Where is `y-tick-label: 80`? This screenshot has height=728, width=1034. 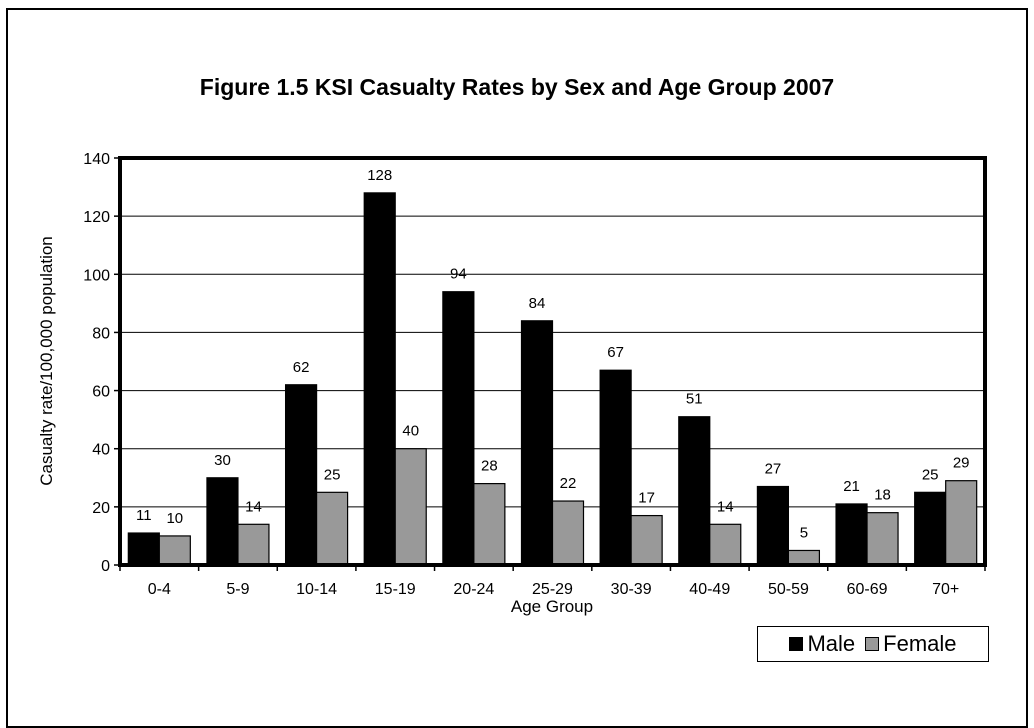 y-tick-label: 80 is located at coordinates (101, 333).